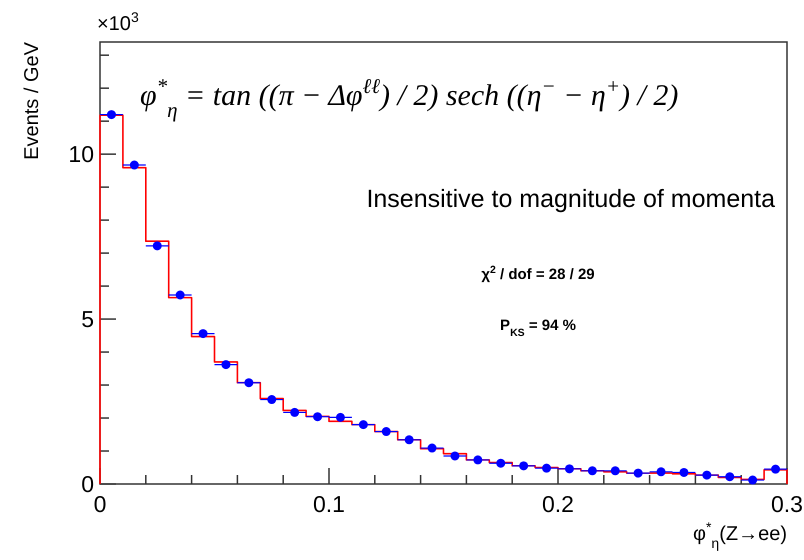 This screenshot has width=804, height=560. Describe the element at coordinates (409, 98) in the screenshot. I see `text: φ$^{*}$$_{η}$ = tan ((π − Δφ$^{ℓℓ}$) / 2) sech ((η$^{−}$ − η$^{+}$) / 2)` at that location.